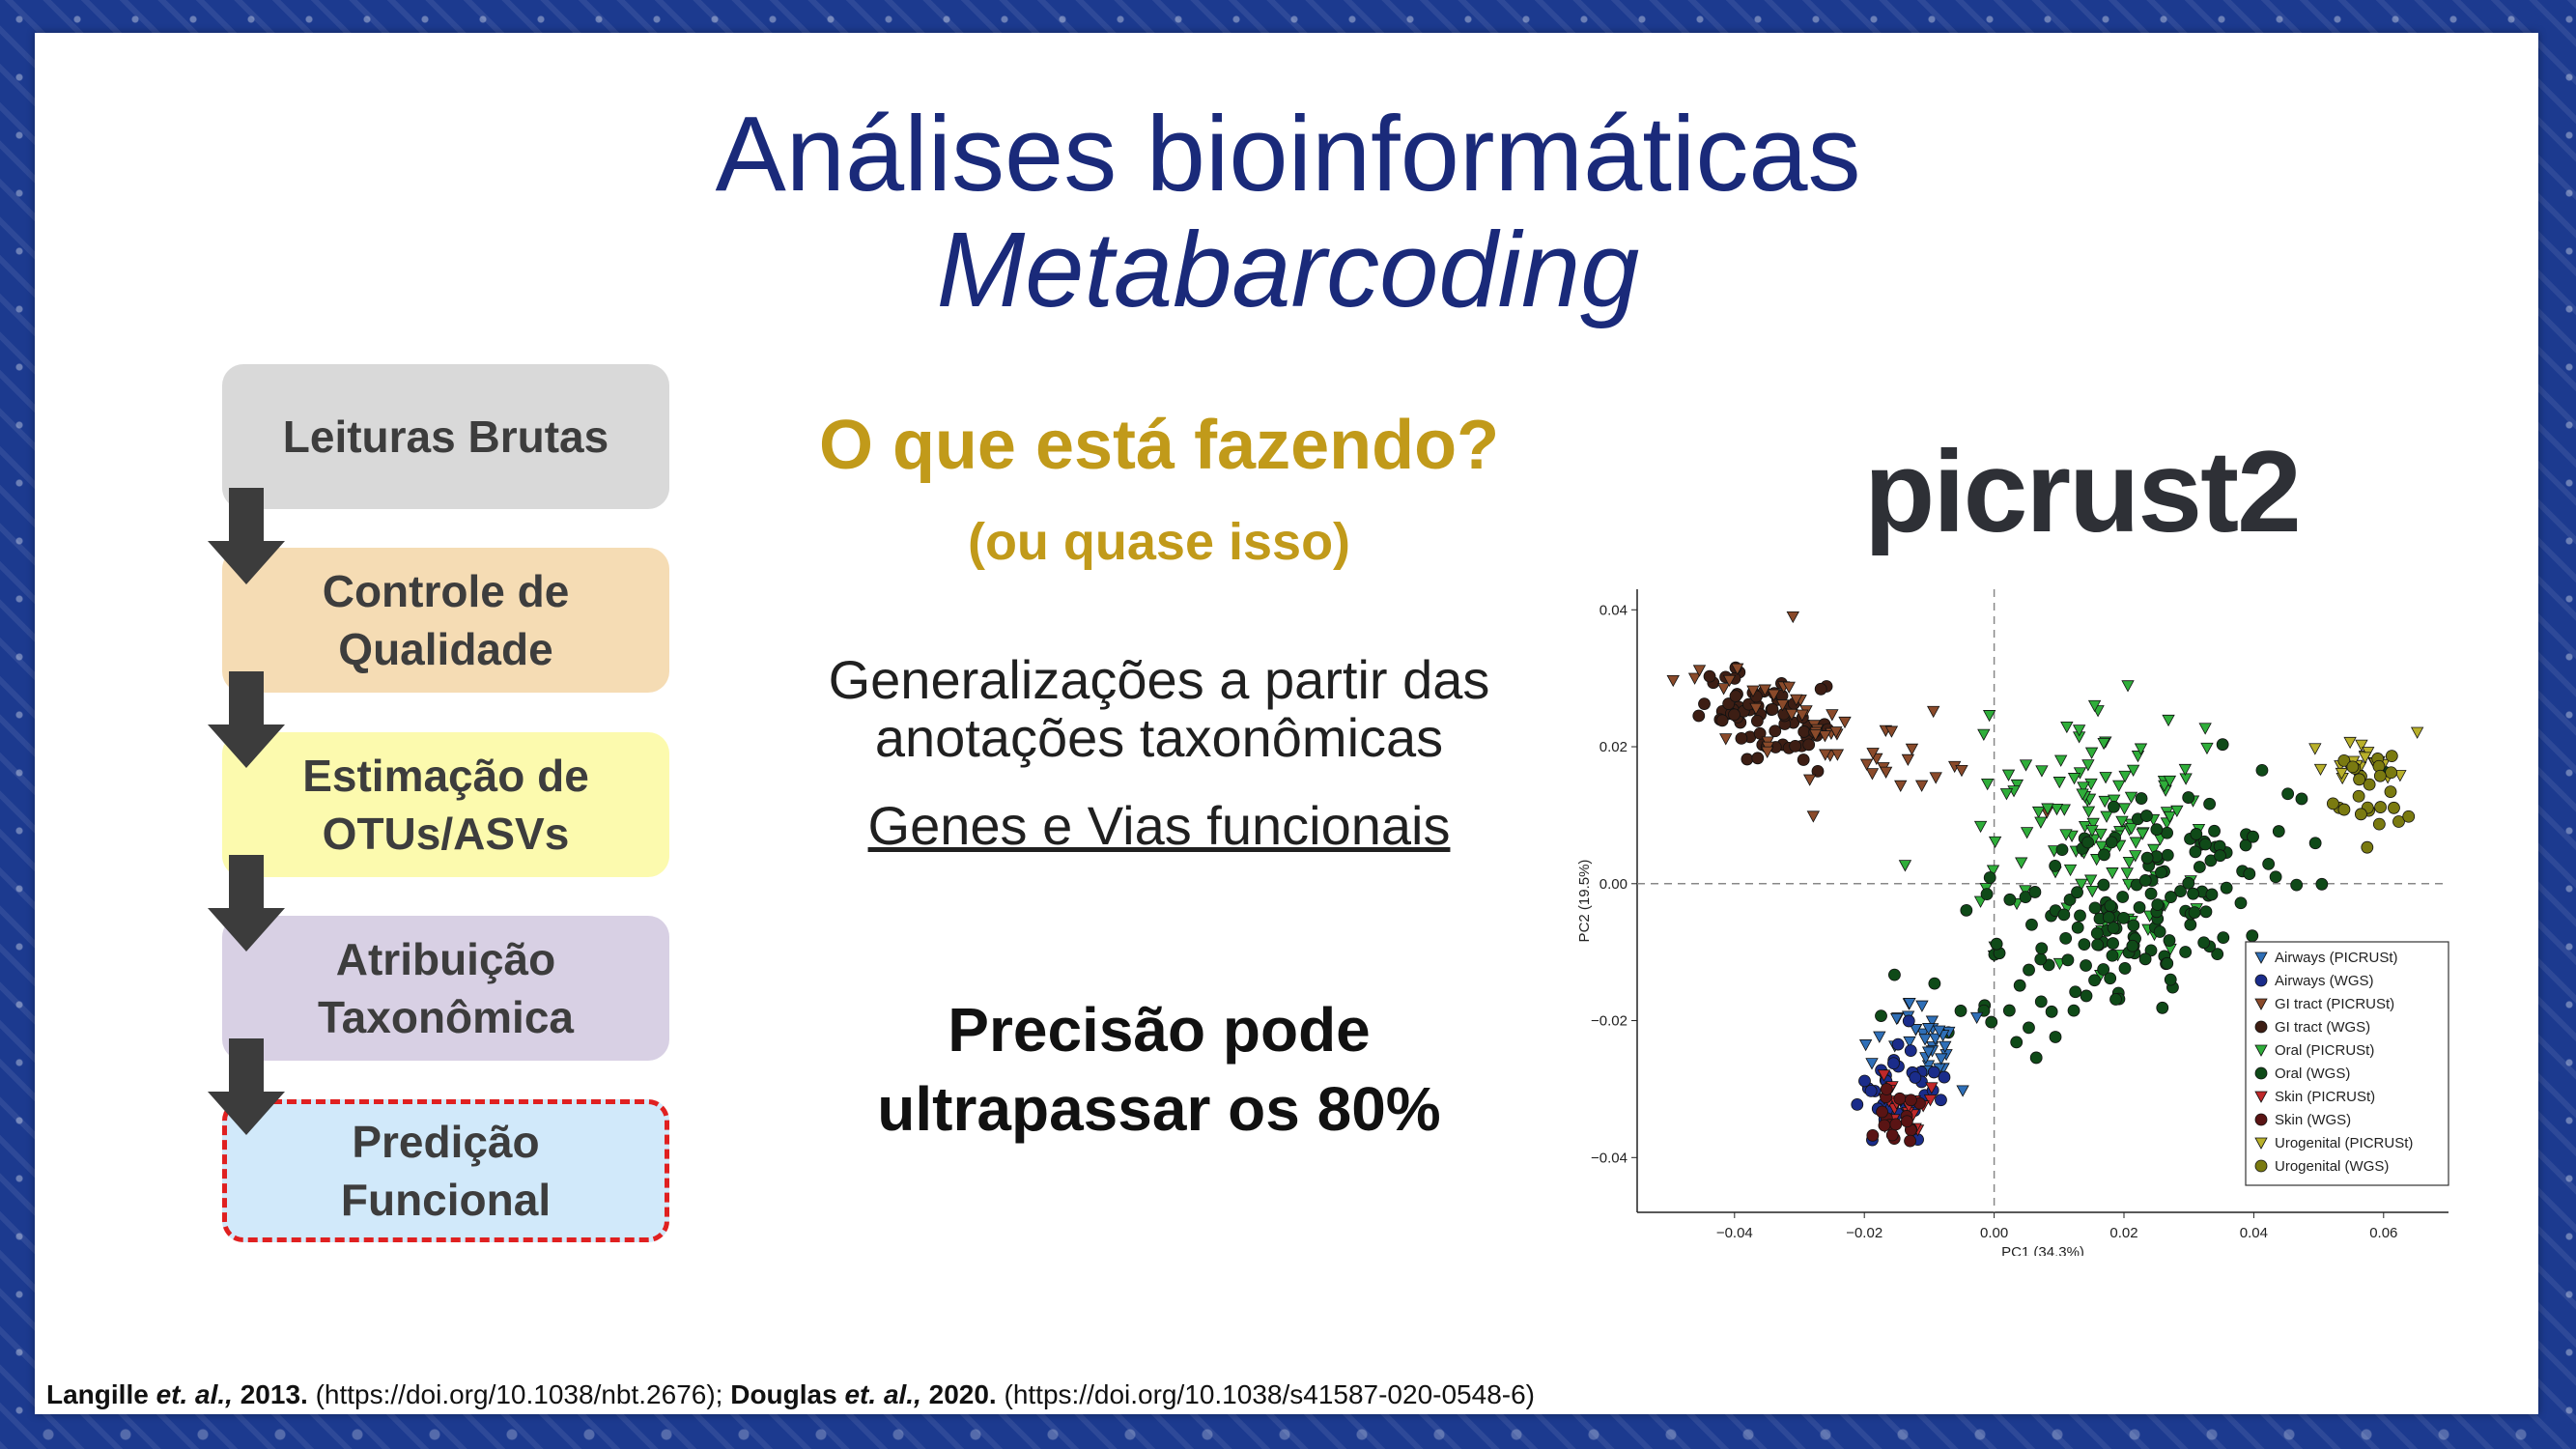  Describe the element at coordinates (2344, 1143) in the screenshot. I see `legend-label: Urogenital (PICRUSt)` at that location.